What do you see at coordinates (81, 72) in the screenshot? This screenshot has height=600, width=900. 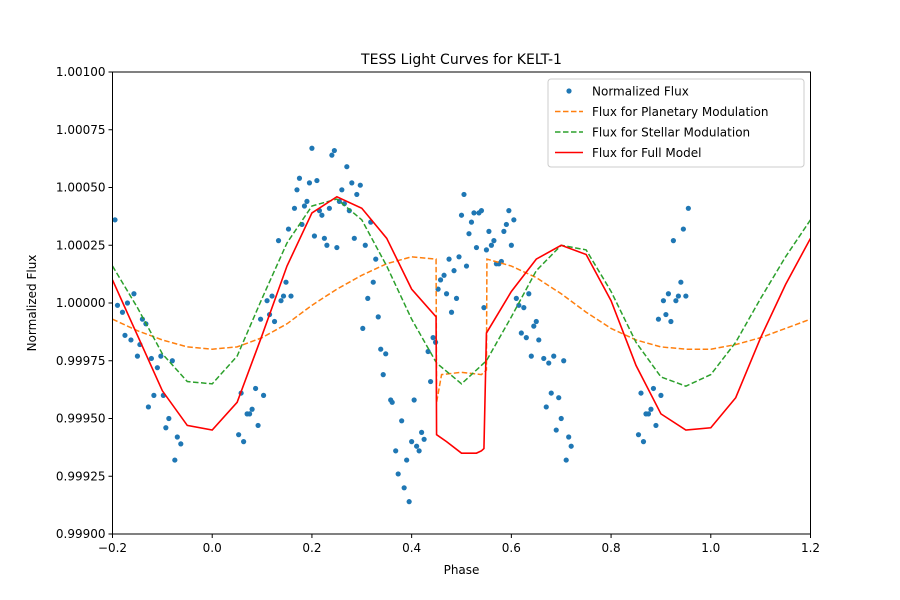 I see `y-tick-label: 1.00100` at bounding box center [81, 72].